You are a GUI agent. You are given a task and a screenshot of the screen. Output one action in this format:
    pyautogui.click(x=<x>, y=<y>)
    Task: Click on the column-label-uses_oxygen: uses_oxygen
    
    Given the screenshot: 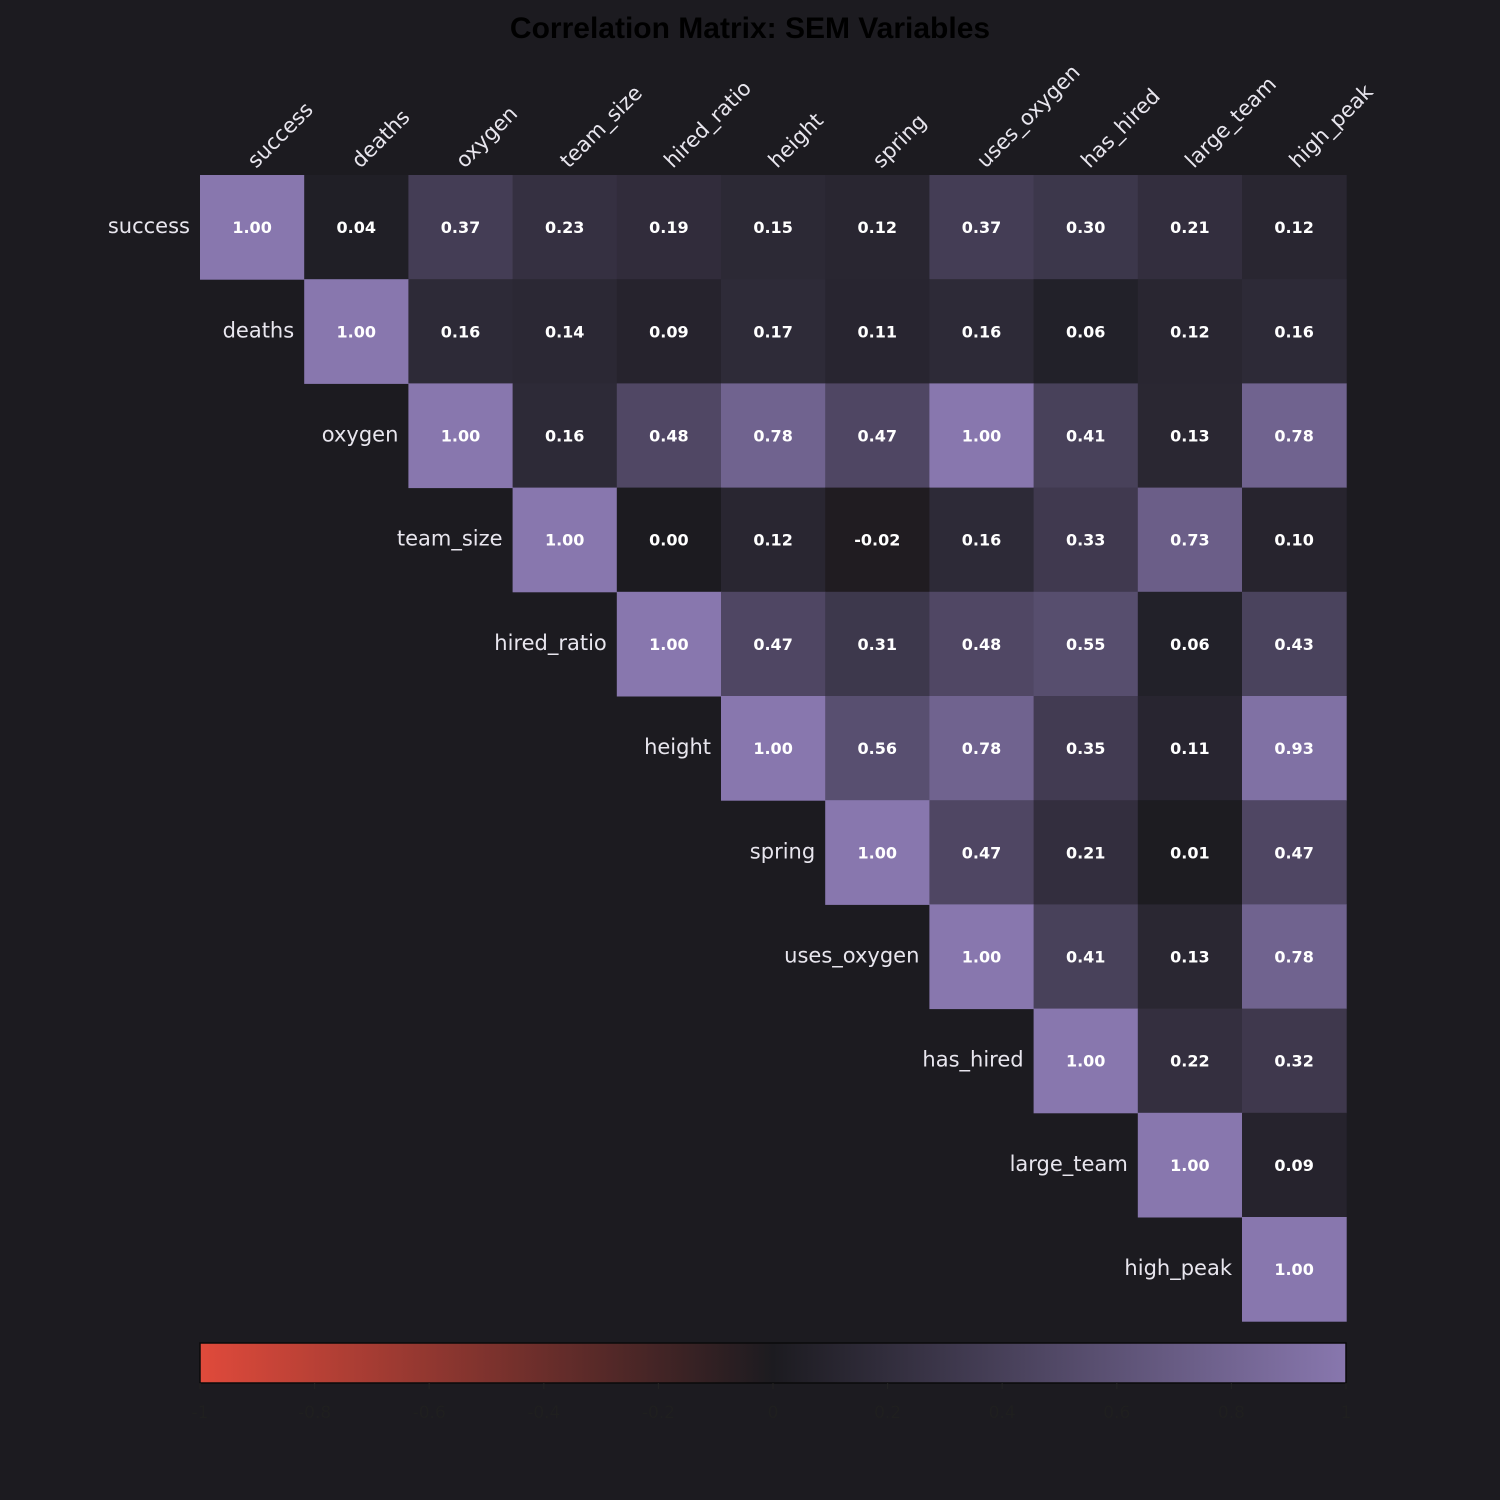 What is the action you would take?
    pyautogui.click(x=1028, y=116)
    